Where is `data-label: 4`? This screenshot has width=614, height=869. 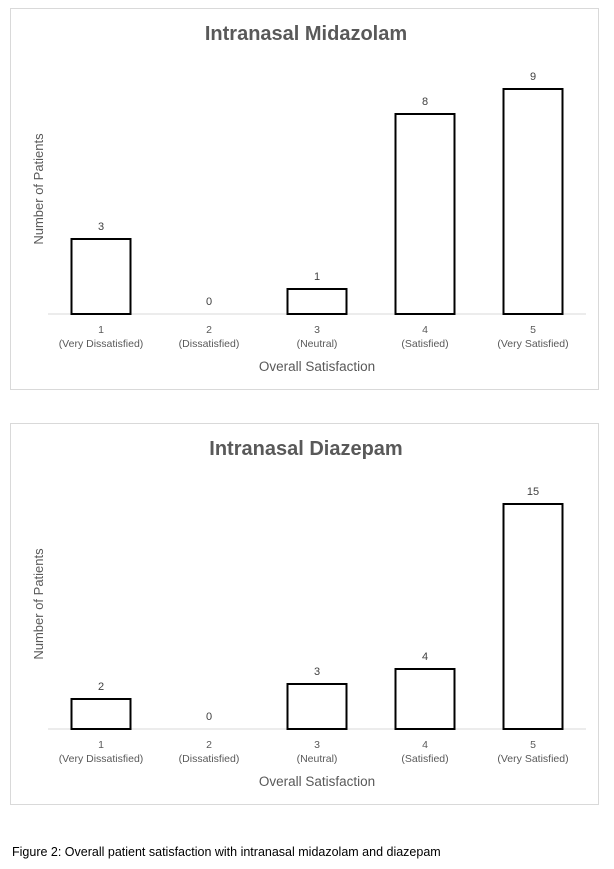
data-label: 4 is located at coordinates (425, 657).